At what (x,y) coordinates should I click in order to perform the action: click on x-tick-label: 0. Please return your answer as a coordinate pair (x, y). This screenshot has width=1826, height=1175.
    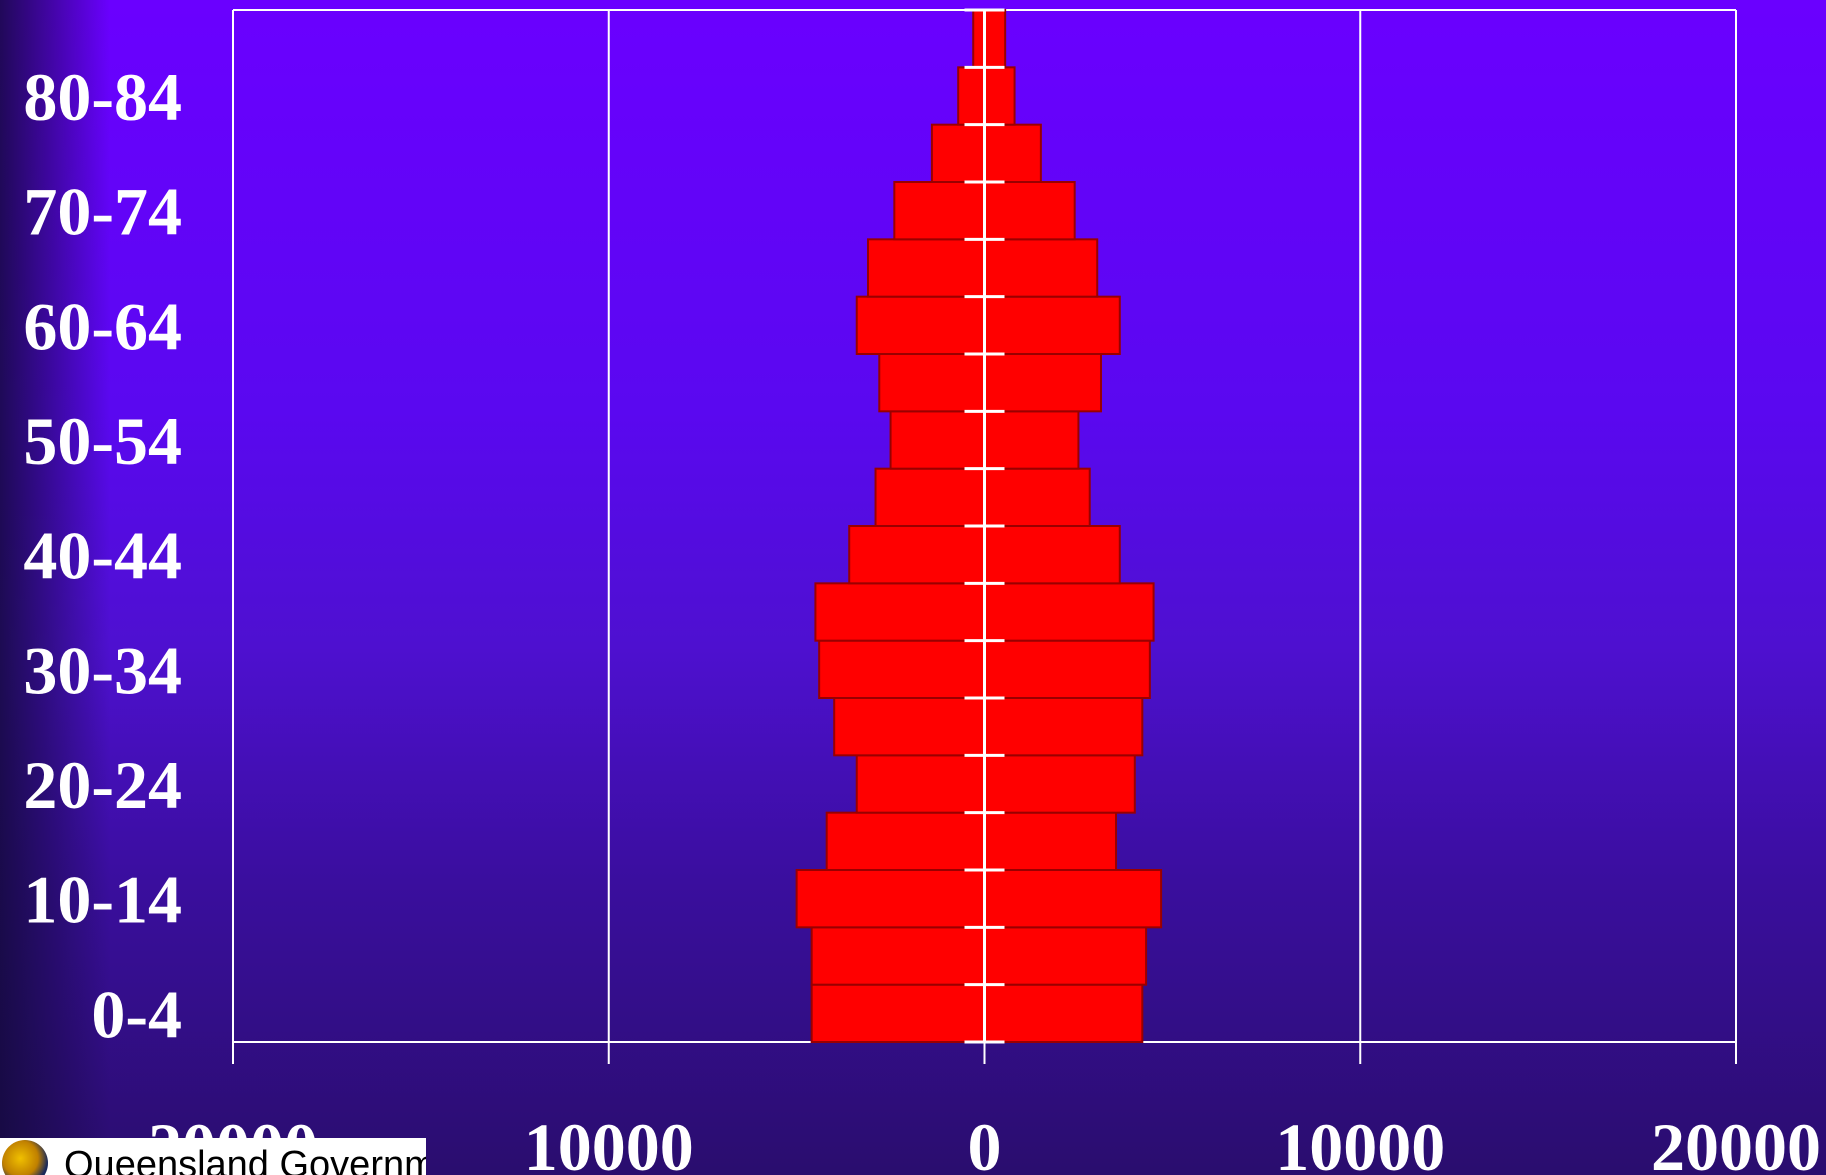
    Looking at the image, I should click on (985, 1142).